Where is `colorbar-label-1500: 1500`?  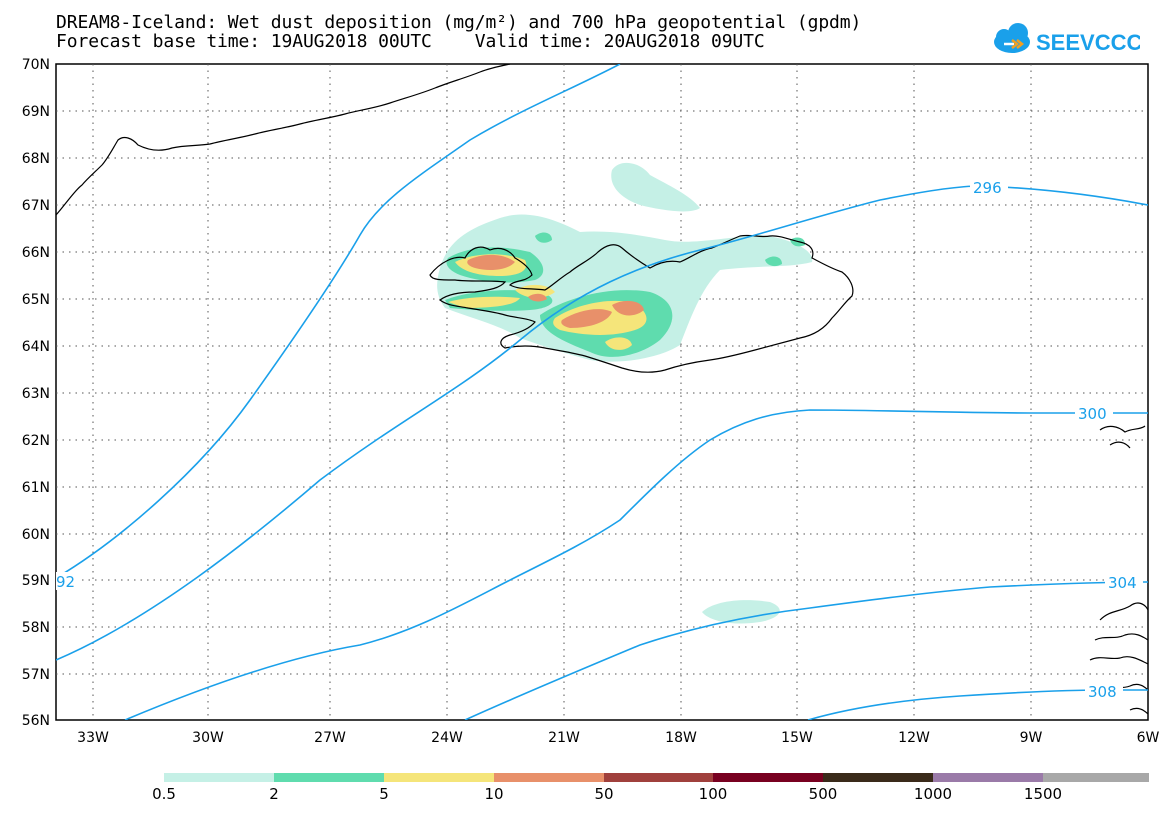
colorbar-label-1500: 1500 is located at coordinates (1043, 794).